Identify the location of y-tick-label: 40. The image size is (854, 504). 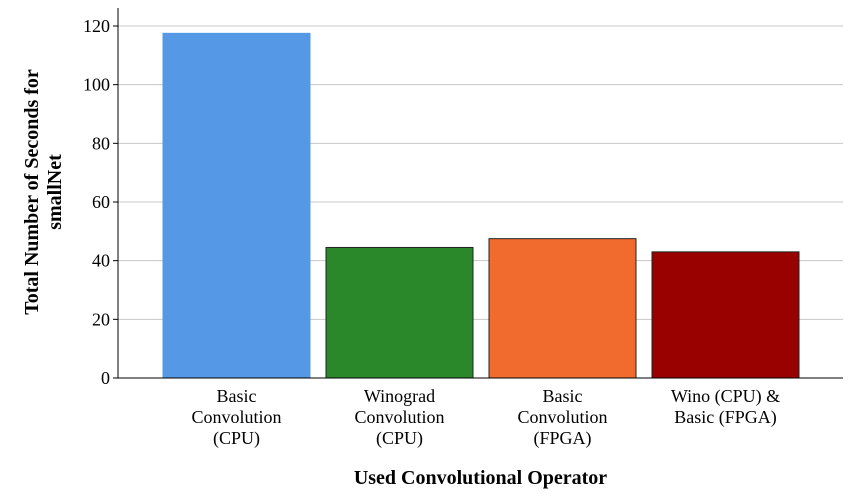
(101, 261).